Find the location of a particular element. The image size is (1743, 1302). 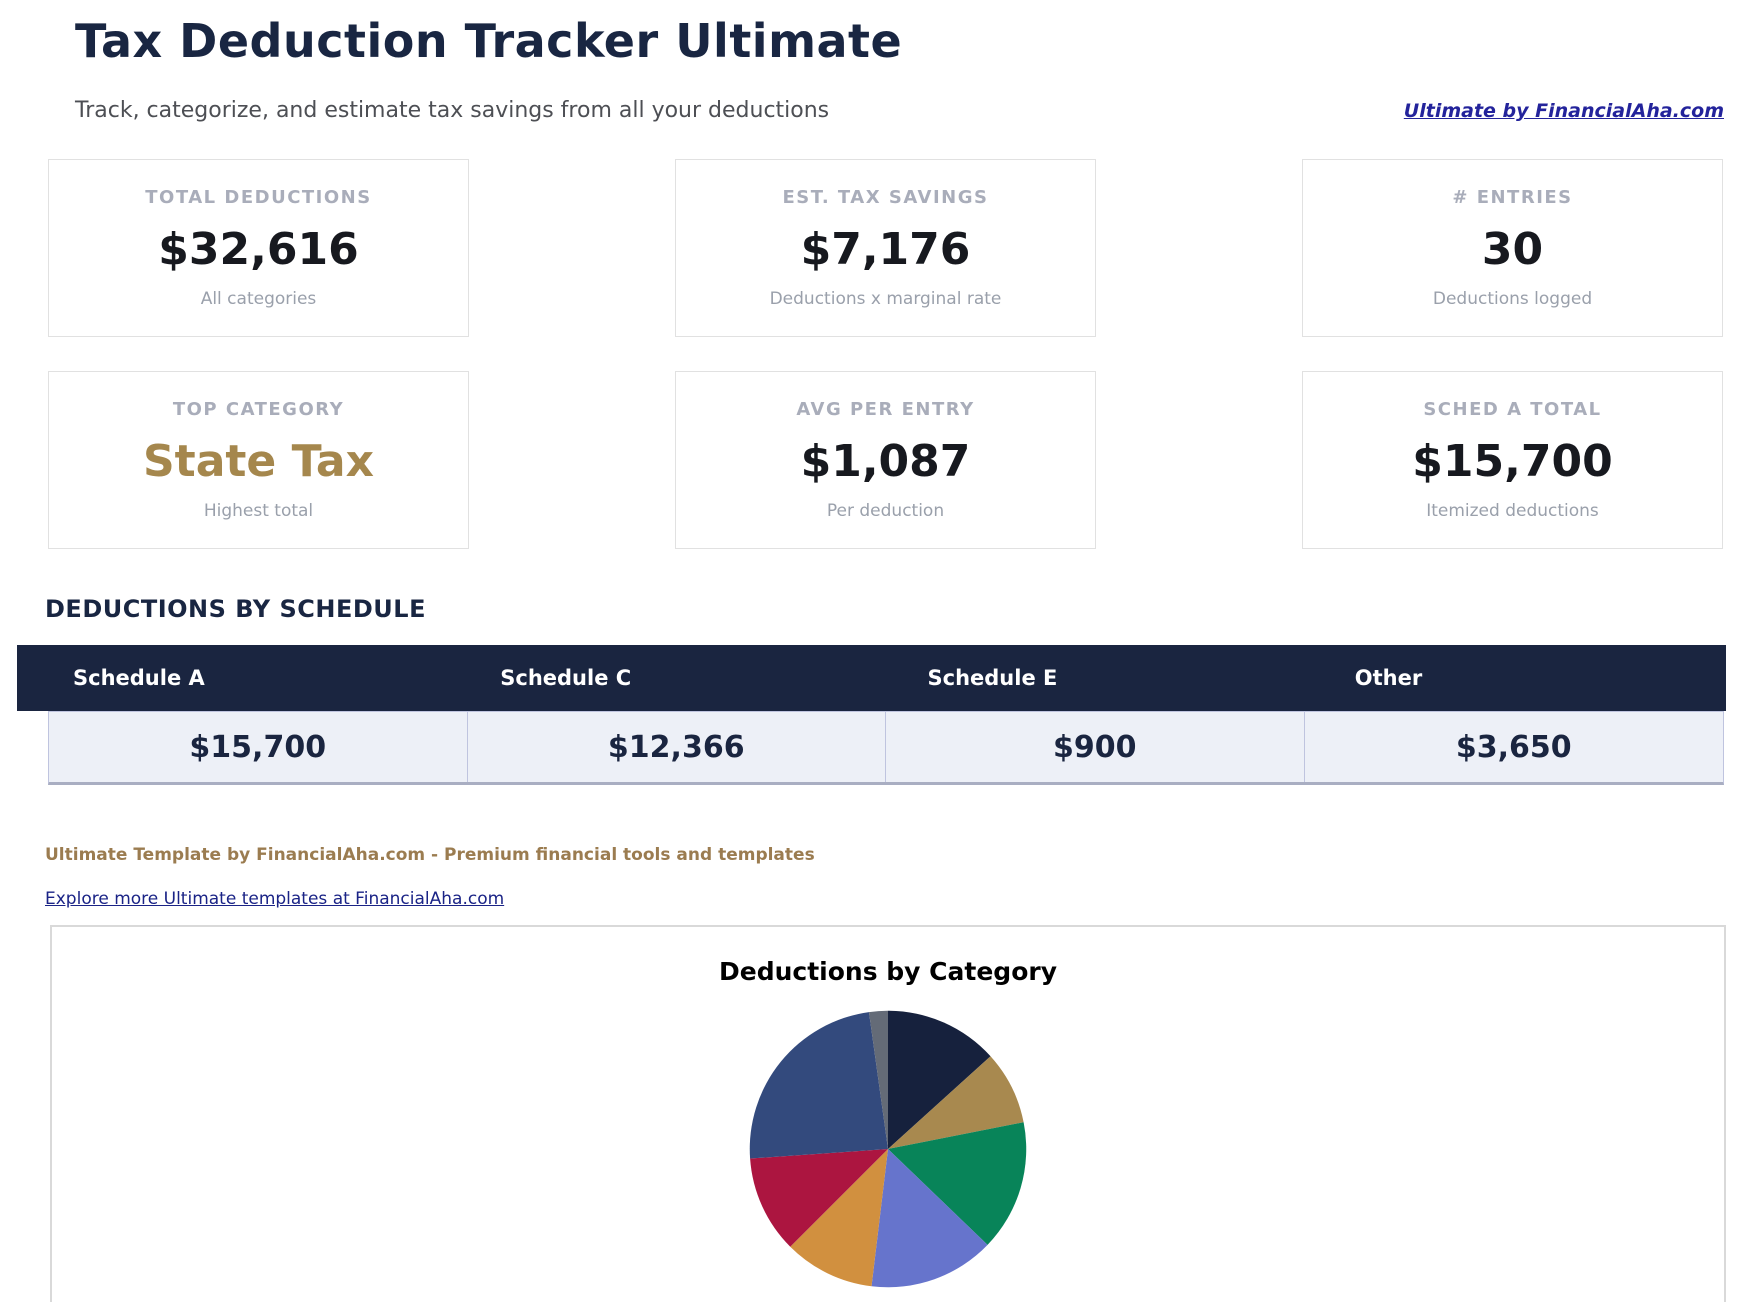

stat-value: $15,700 is located at coordinates (1512, 461).